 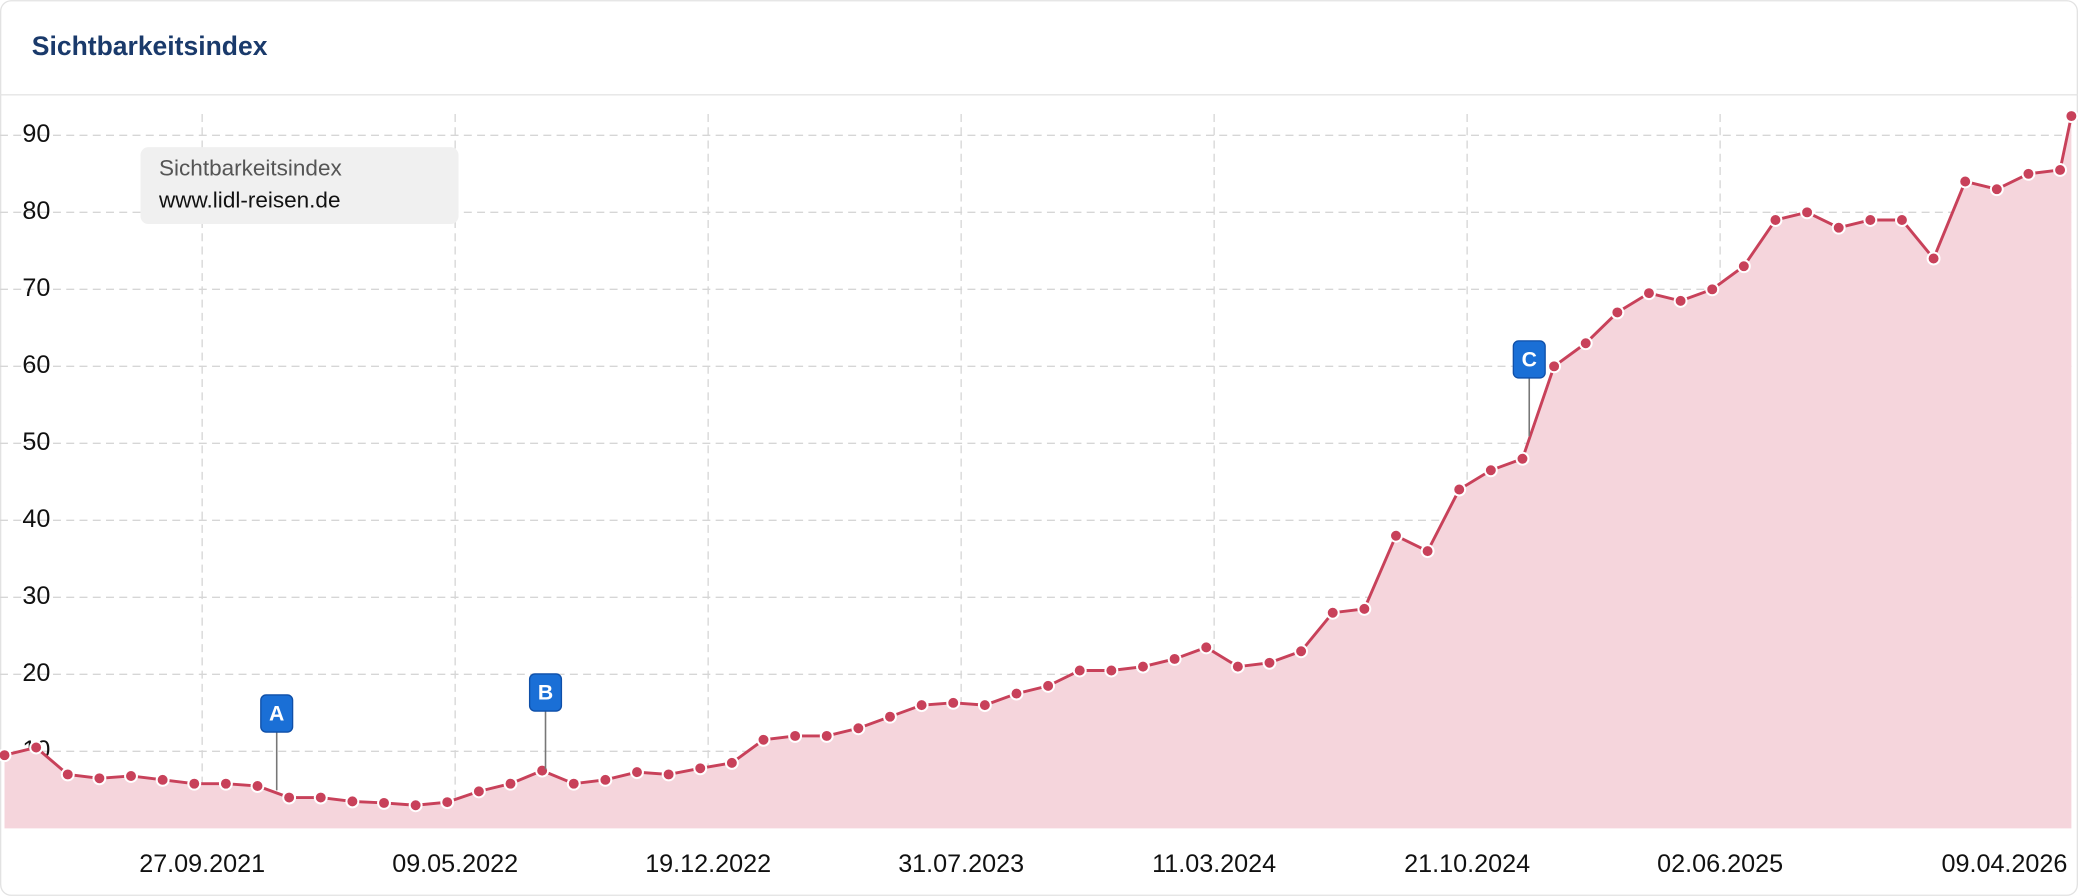 What do you see at coordinates (36, 211) in the screenshot?
I see `y-tick-label: 80` at bounding box center [36, 211].